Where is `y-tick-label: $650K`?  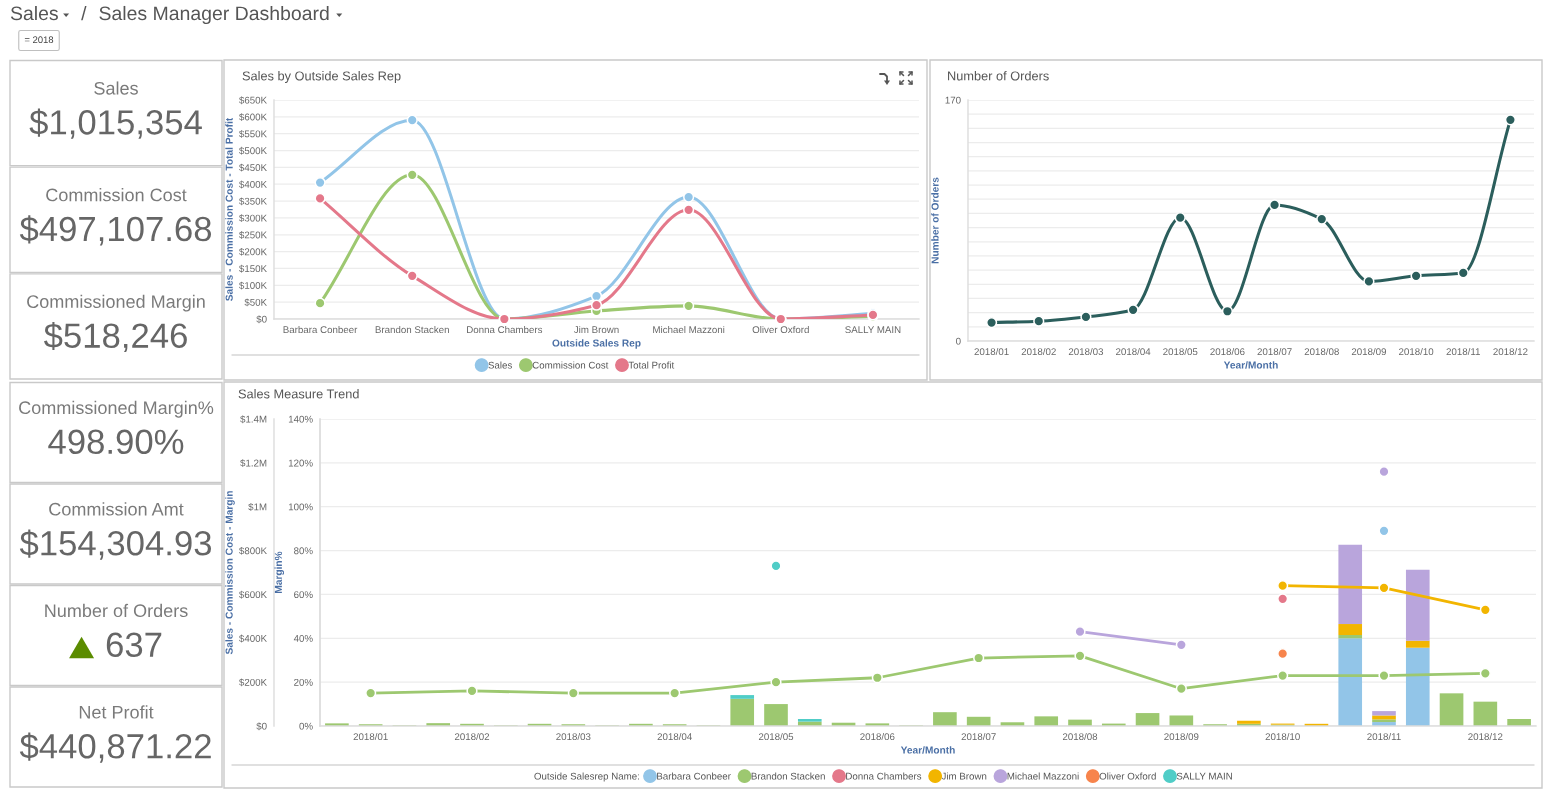
y-tick-label: $650K is located at coordinates (253, 100).